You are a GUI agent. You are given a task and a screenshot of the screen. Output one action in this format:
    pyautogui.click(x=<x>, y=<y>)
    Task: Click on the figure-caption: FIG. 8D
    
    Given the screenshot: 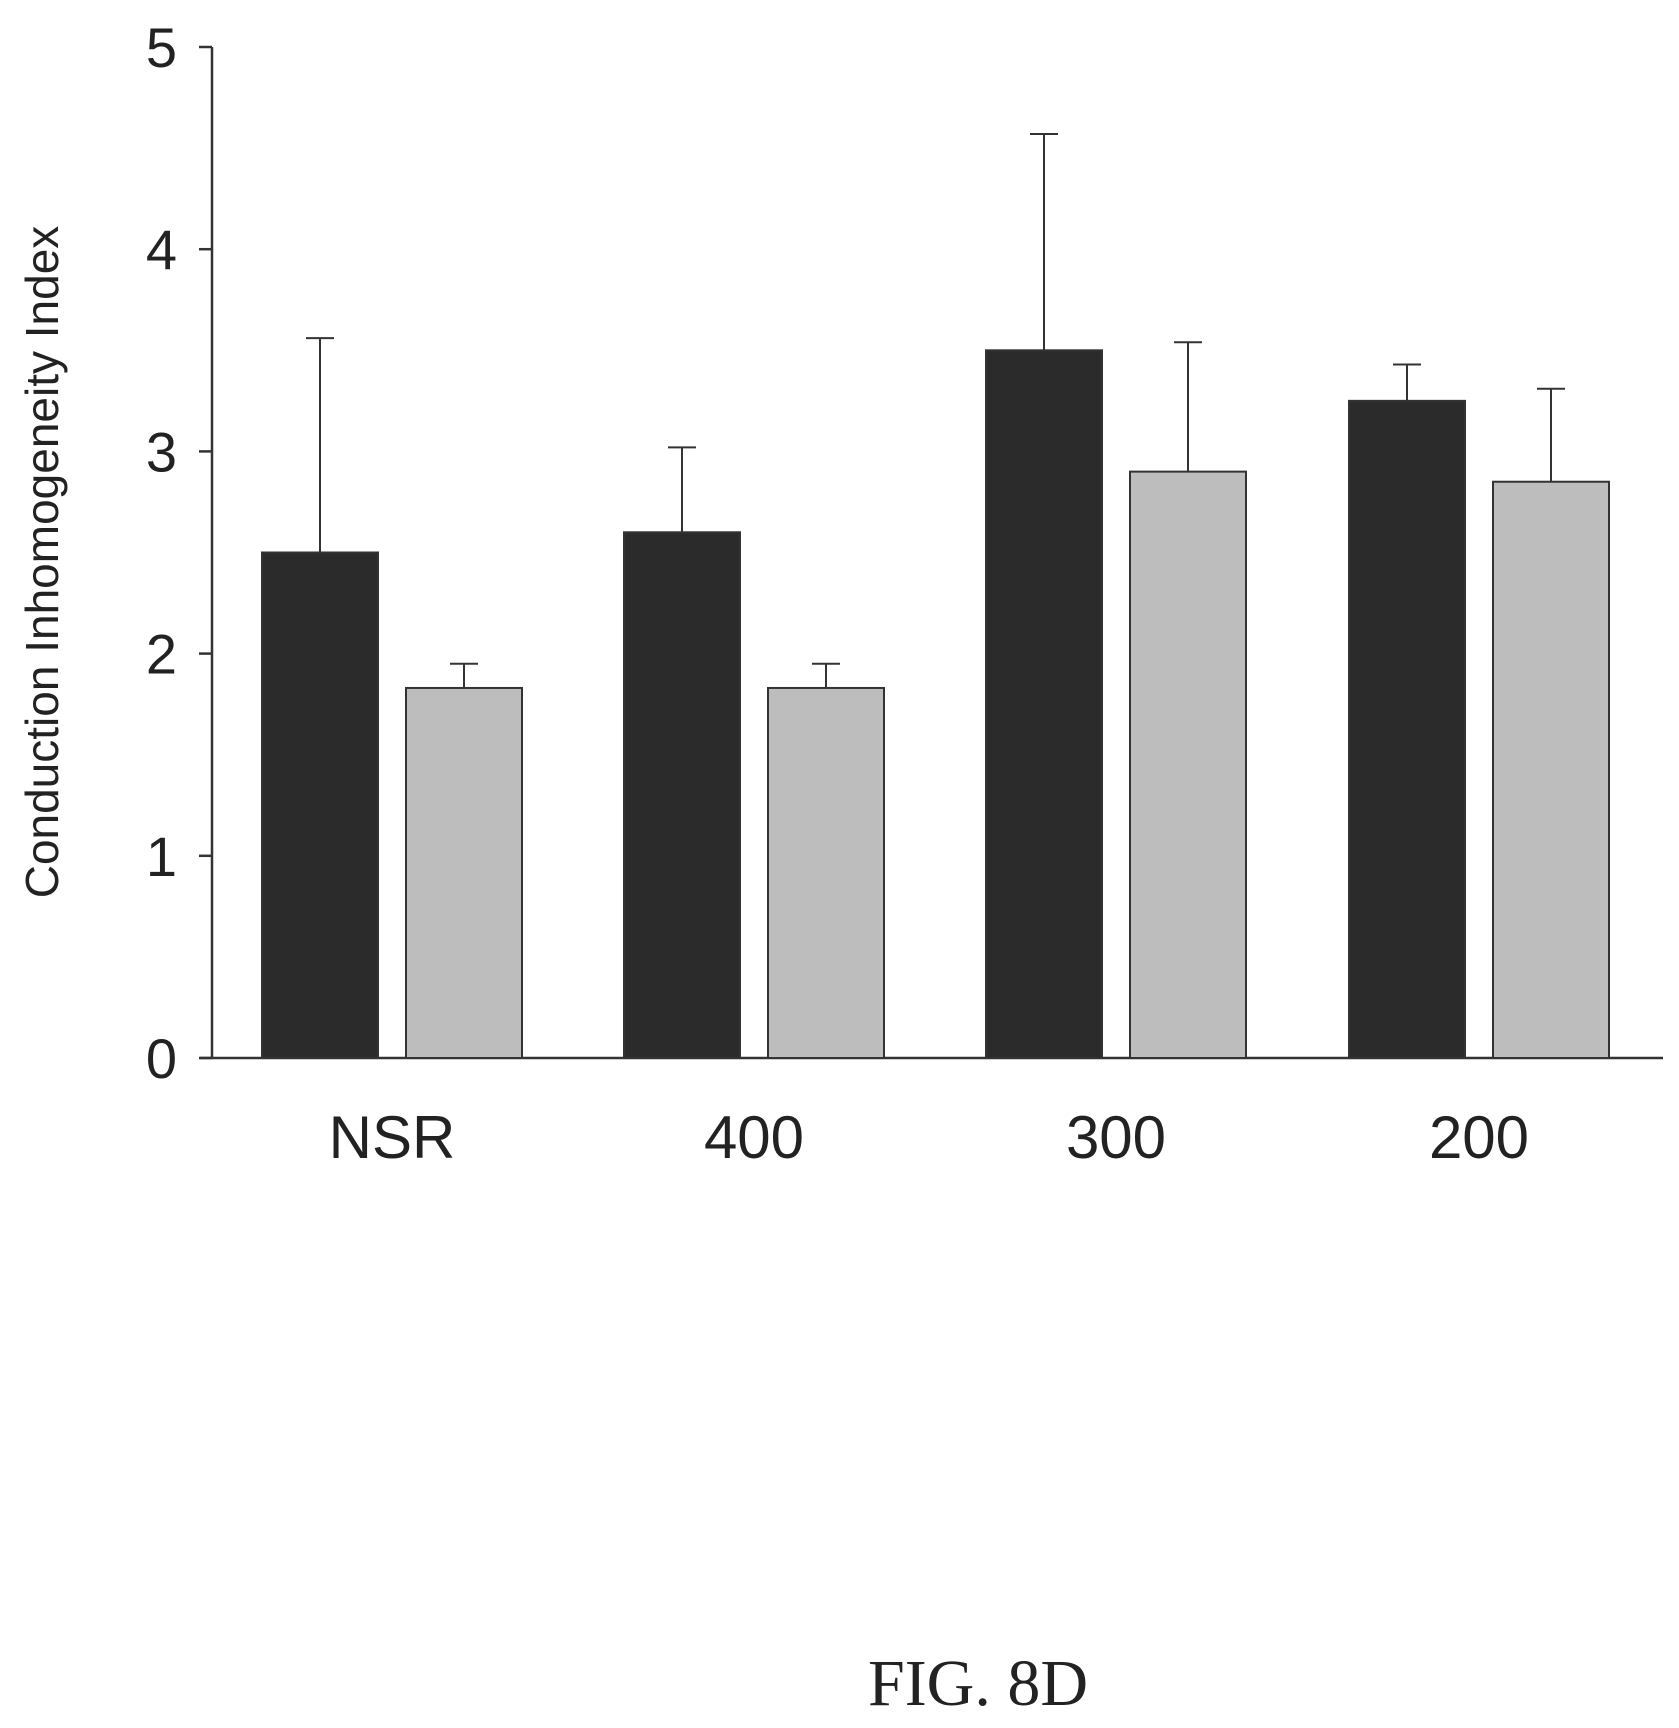 What is the action you would take?
    pyautogui.click(x=978, y=1683)
    